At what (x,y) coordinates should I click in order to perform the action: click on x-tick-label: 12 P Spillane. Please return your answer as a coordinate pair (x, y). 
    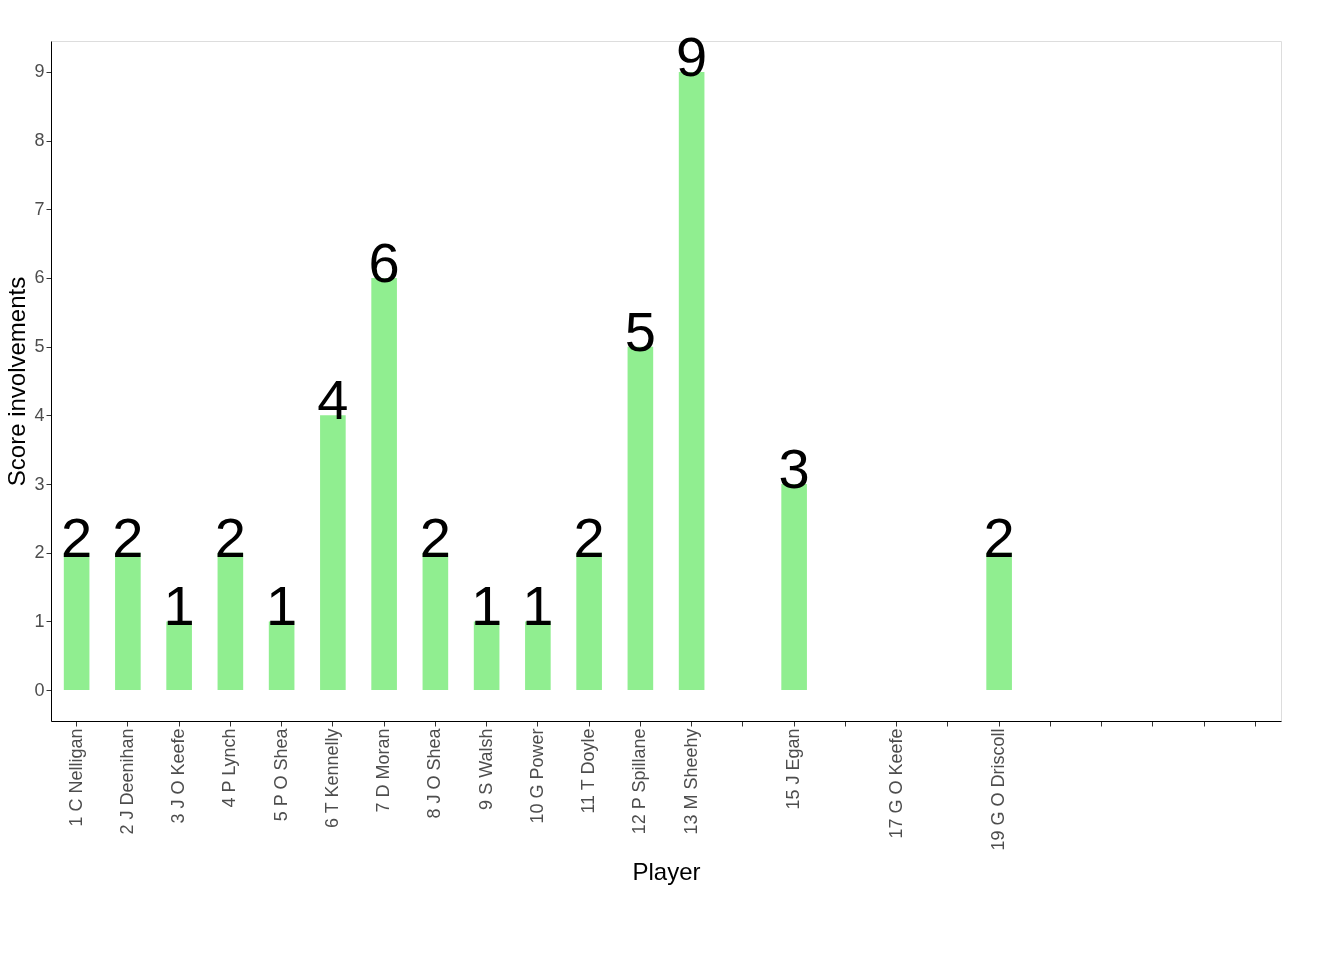
    Looking at the image, I should click on (639, 781).